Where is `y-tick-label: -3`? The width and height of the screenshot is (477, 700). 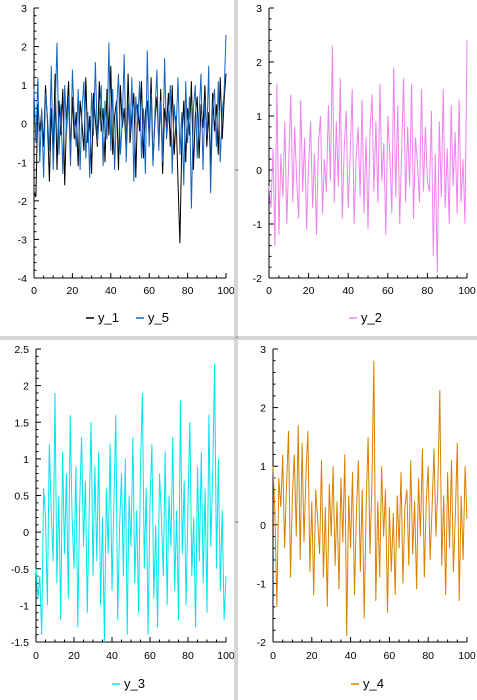 y-tick-label: -3 is located at coordinates (22, 240).